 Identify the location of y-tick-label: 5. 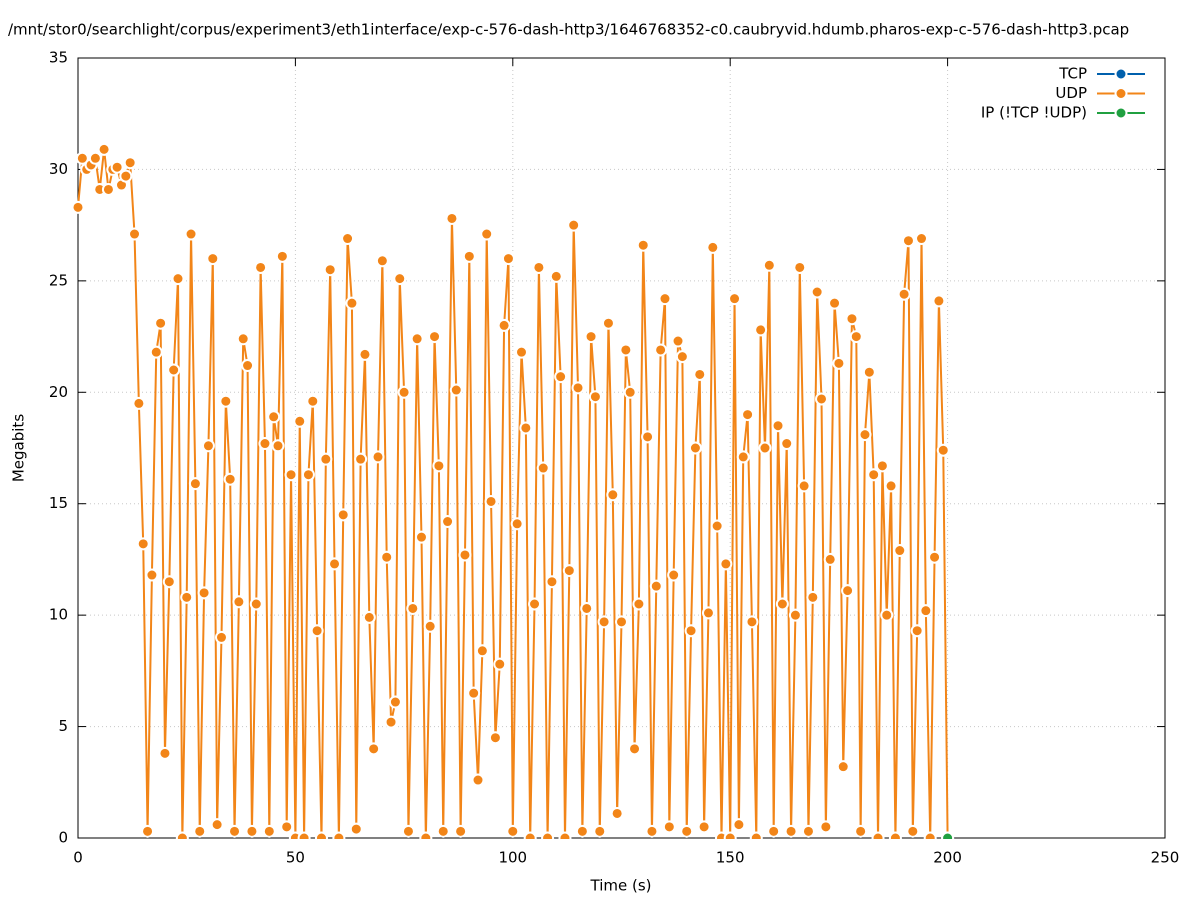
(63, 726).